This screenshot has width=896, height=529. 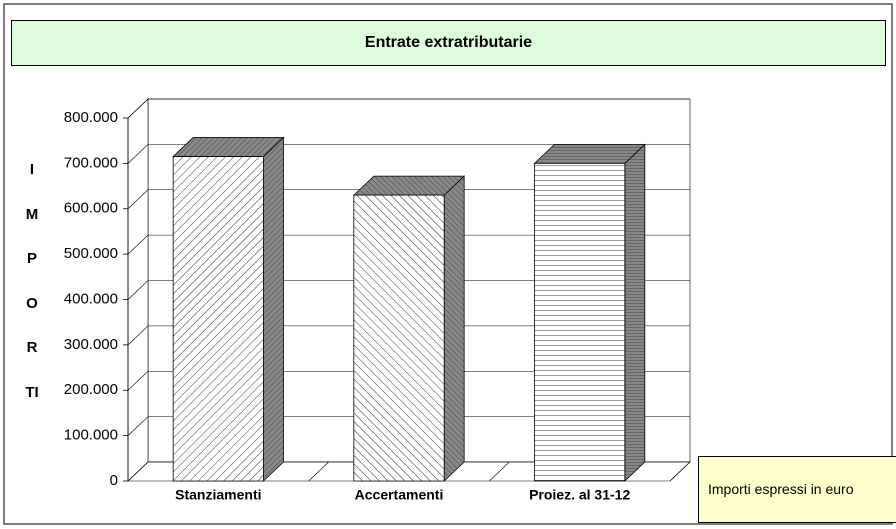 I want to click on y-tick-label: 300.000, so click(x=91, y=344).